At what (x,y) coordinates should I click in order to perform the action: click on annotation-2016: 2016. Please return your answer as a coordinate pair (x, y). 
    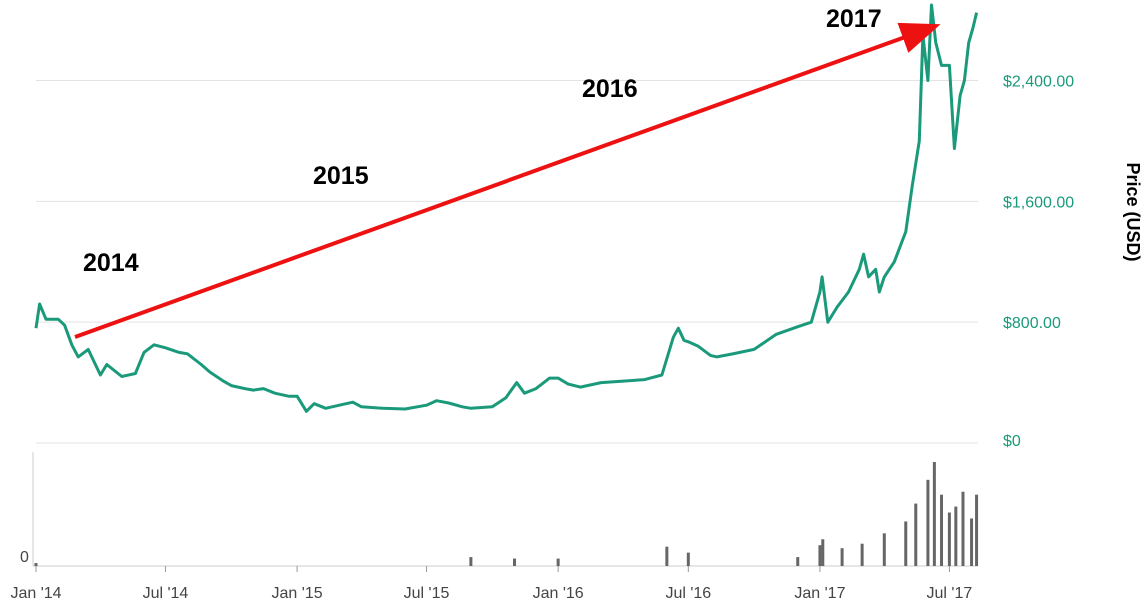
    Looking at the image, I should click on (610, 89).